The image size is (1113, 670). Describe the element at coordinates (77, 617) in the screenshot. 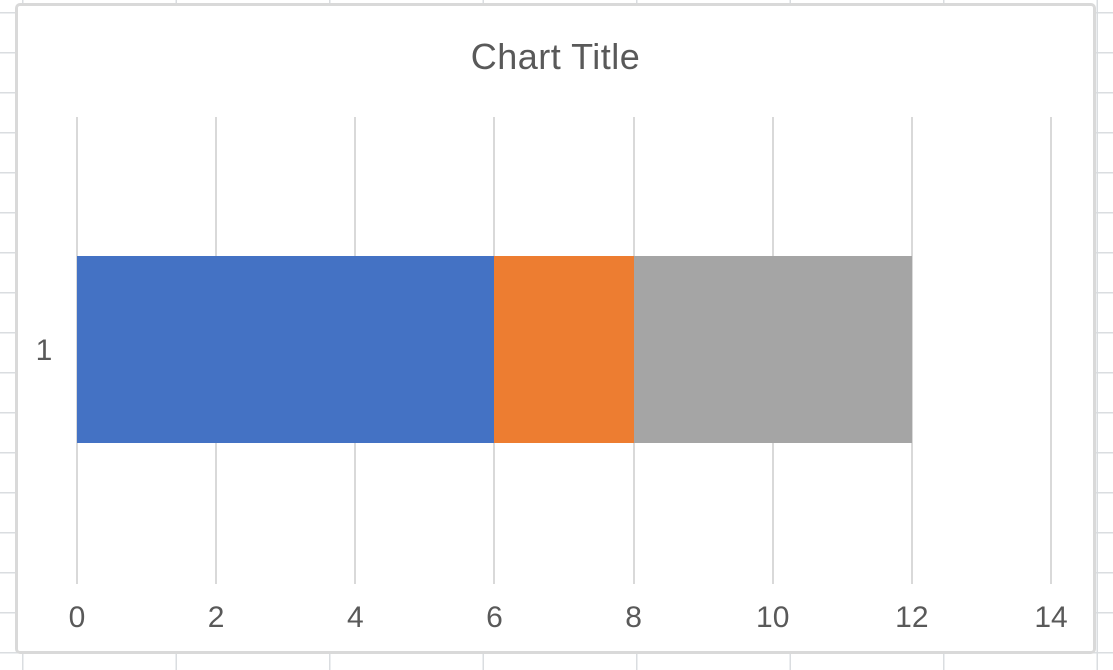

I see `x-axis-tick-label: 0` at that location.